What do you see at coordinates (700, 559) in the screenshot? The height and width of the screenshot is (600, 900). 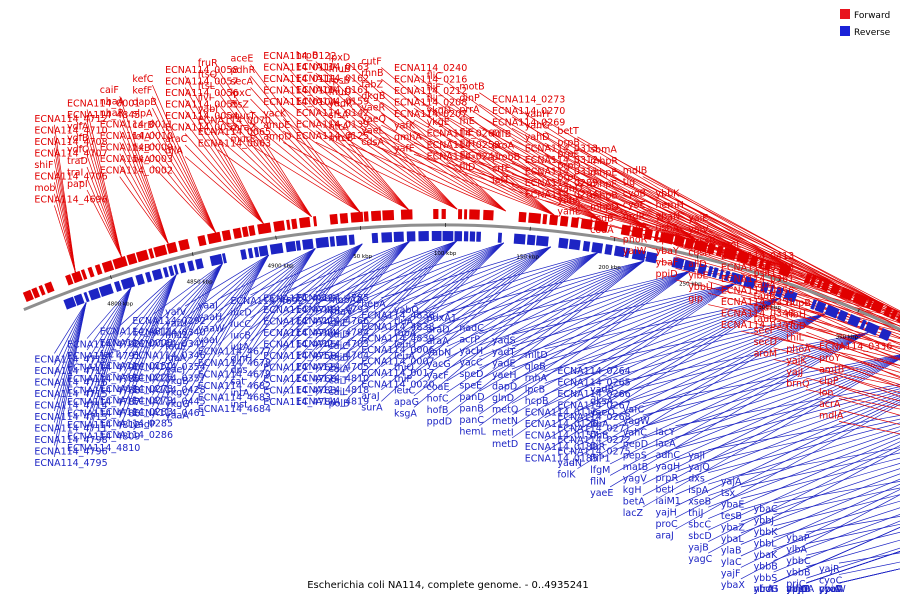 I see `gene-label: yagC` at bounding box center [700, 559].